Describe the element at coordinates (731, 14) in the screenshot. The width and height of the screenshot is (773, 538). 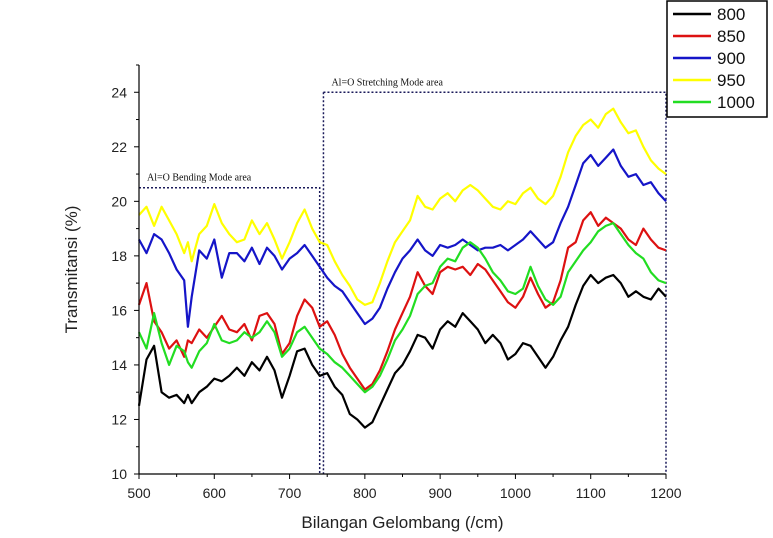
I see `legend-label-800: 800` at that location.